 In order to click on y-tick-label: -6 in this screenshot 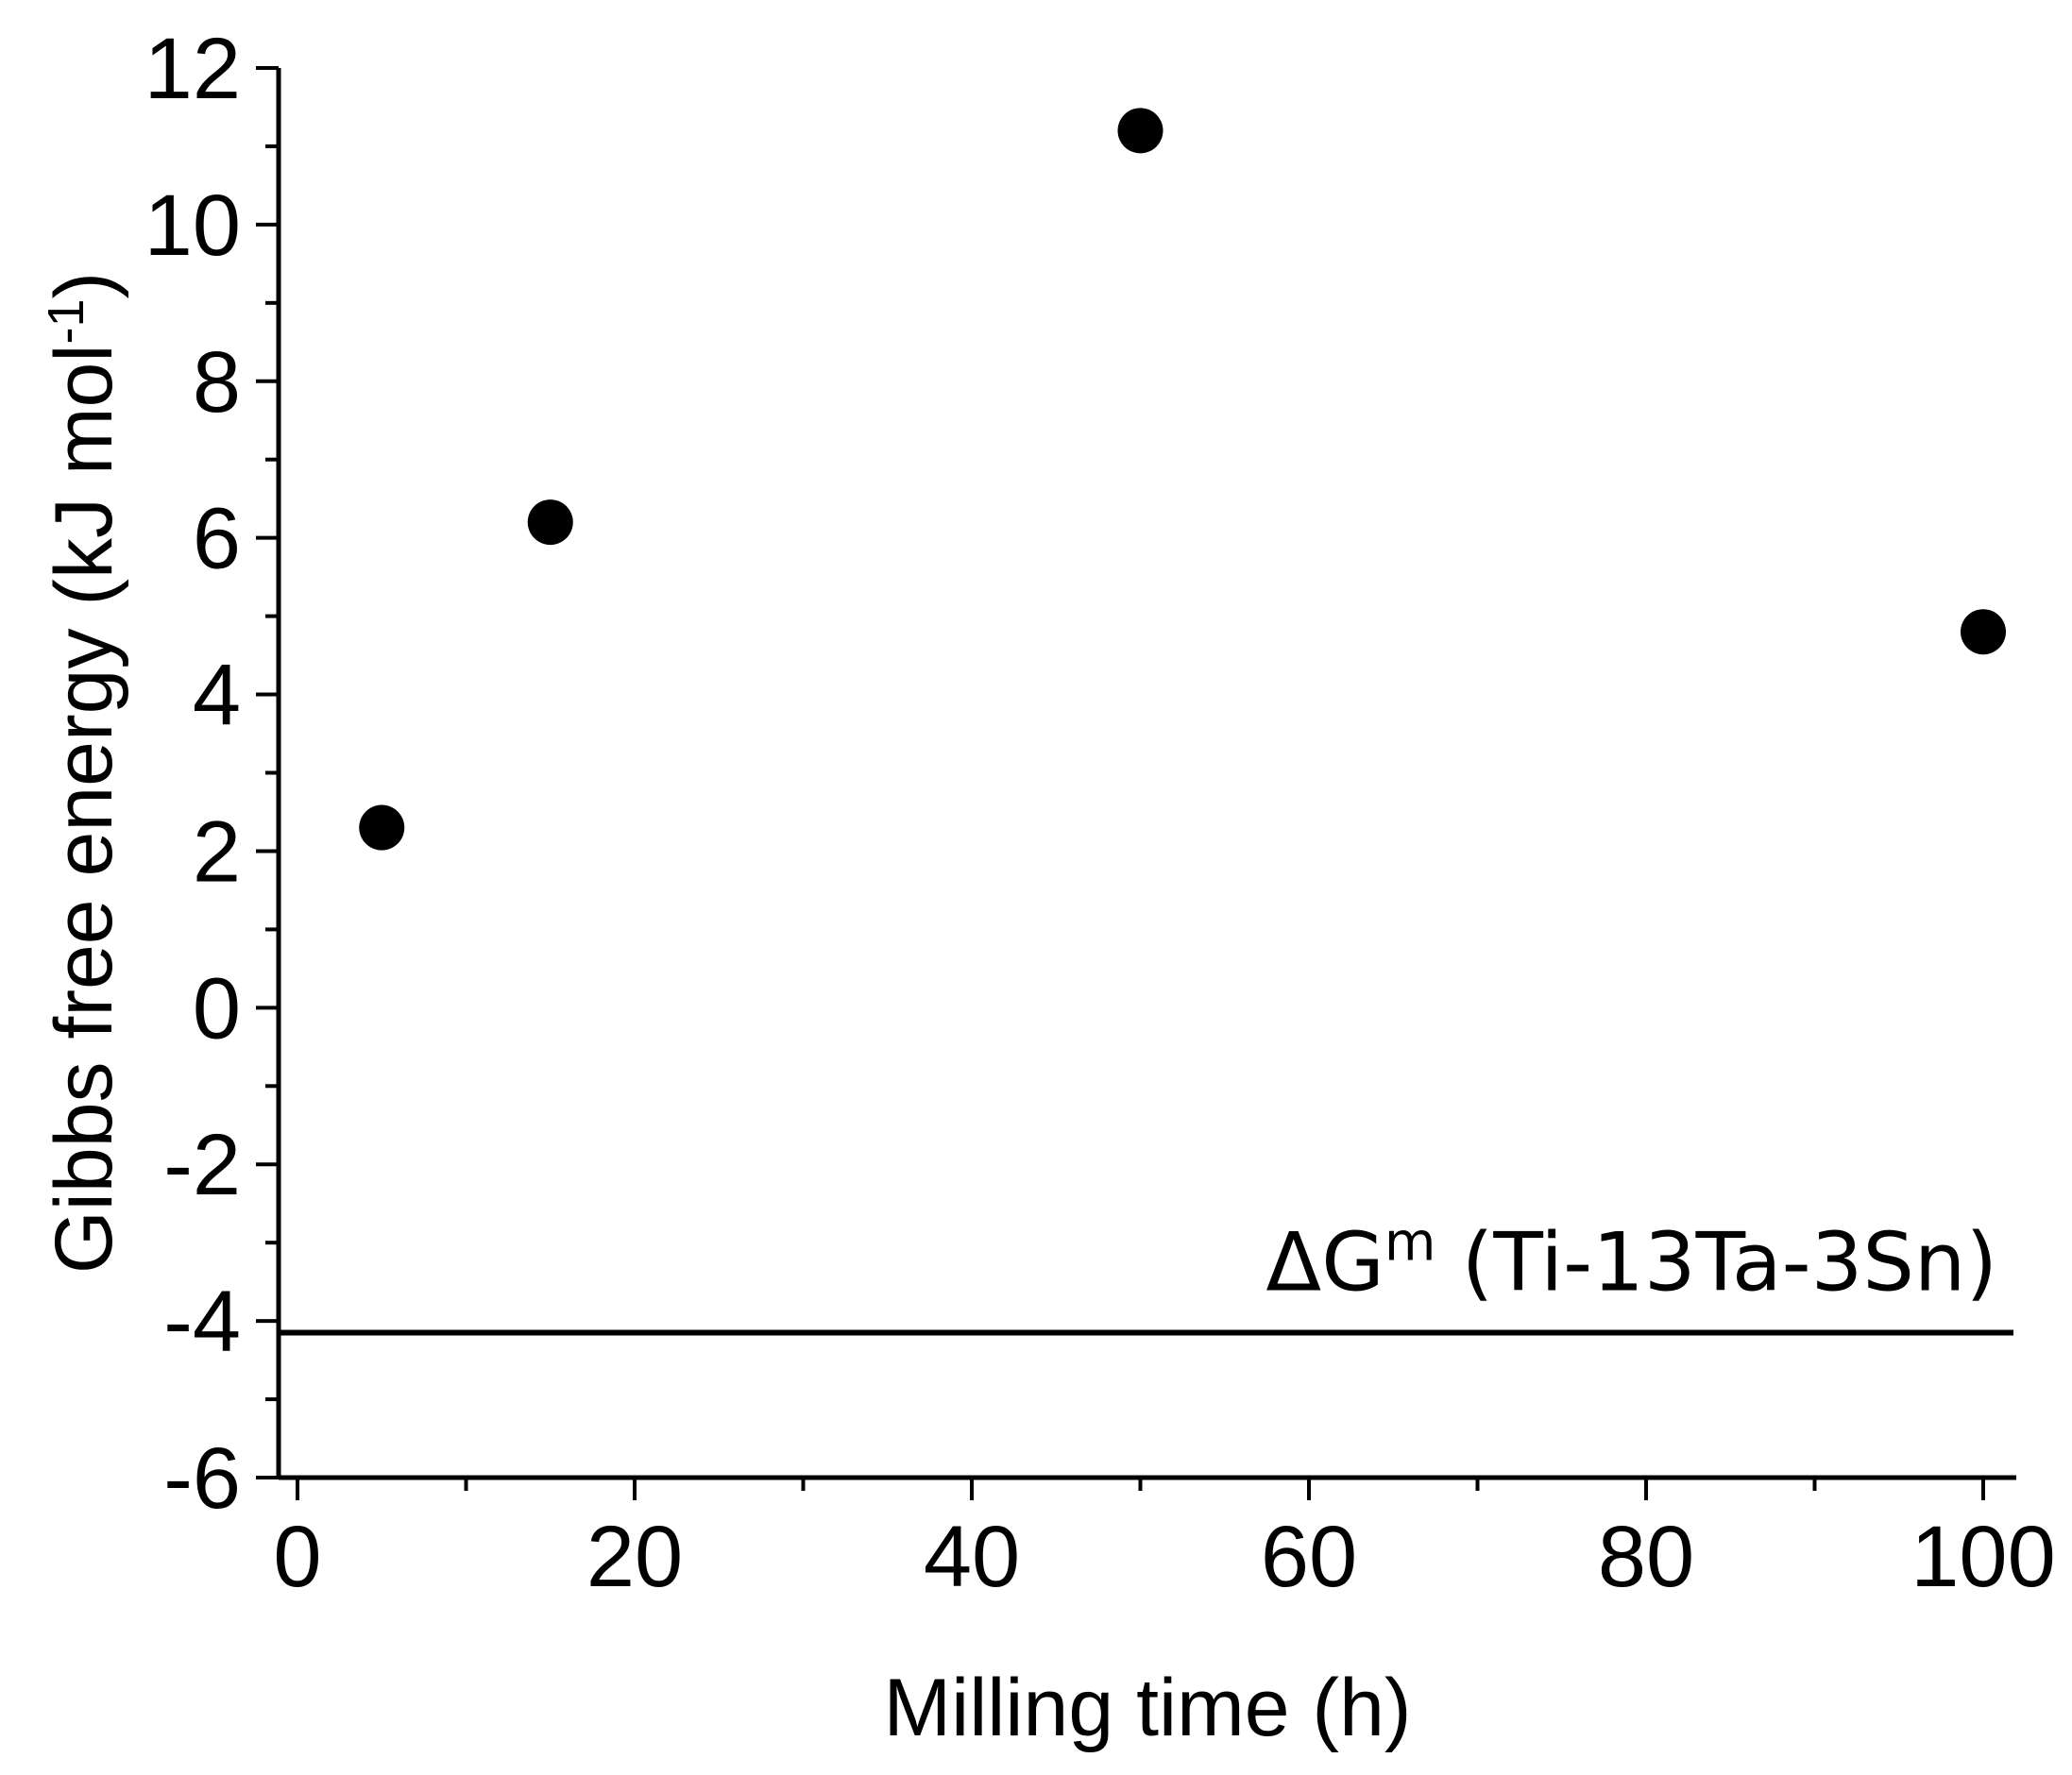, I will do `click(202, 1478)`.